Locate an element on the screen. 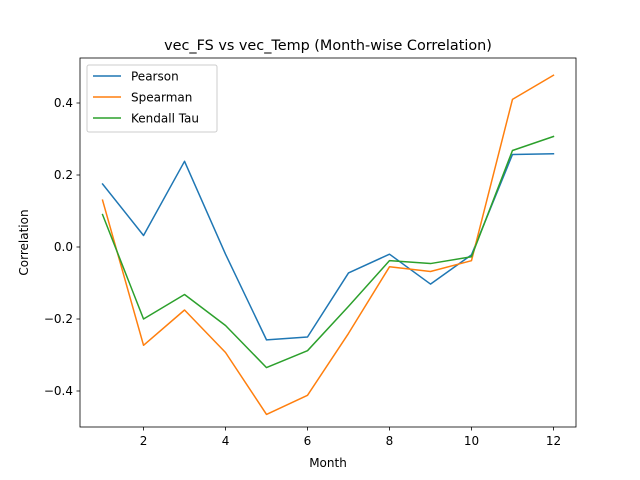 This screenshot has height=480, width=640. x-tick-label: 6 is located at coordinates (308, 441).